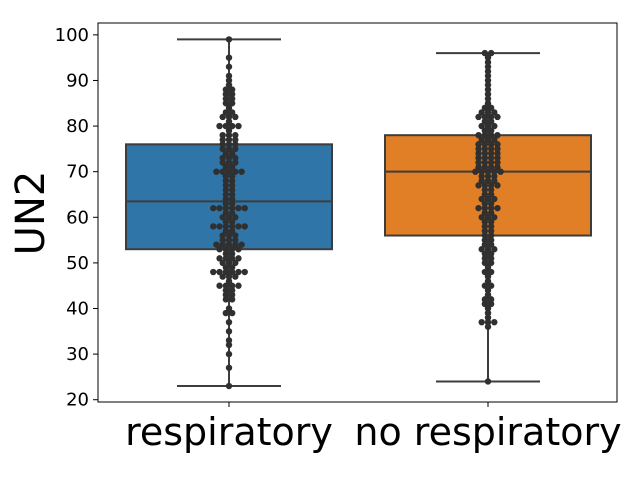 The width and height of the screenshot is (640, 480). I want to click on y-tick-label: 60, so click(77, 217).